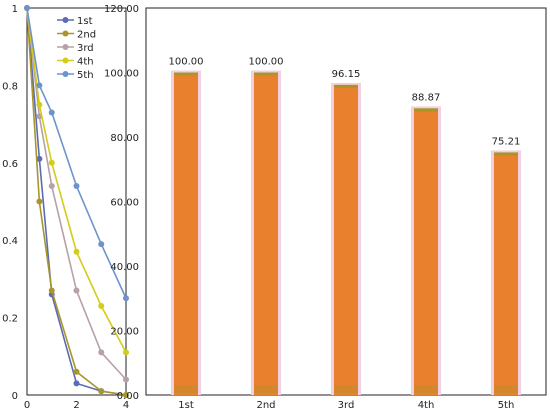 The width and height of the screenshot is (550, 413). I want to click on line-chart-y-tick-label: 0.2, so click(10, 319).